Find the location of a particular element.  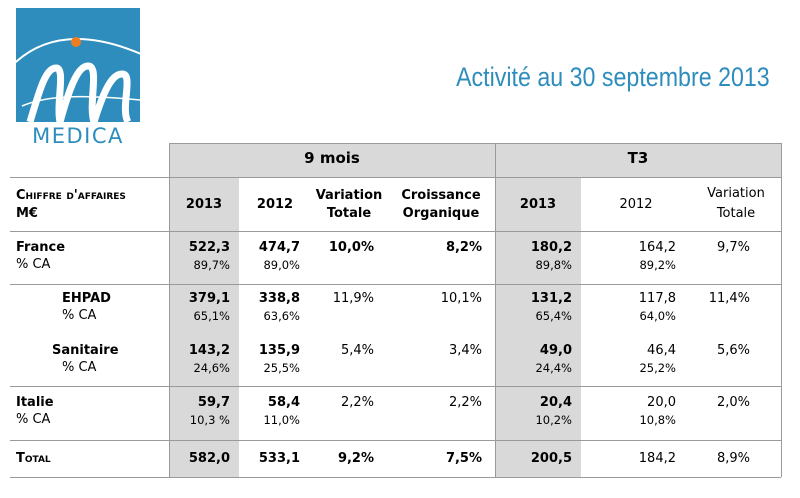

header-2013: 2013 is located at coordinates (204, 204).